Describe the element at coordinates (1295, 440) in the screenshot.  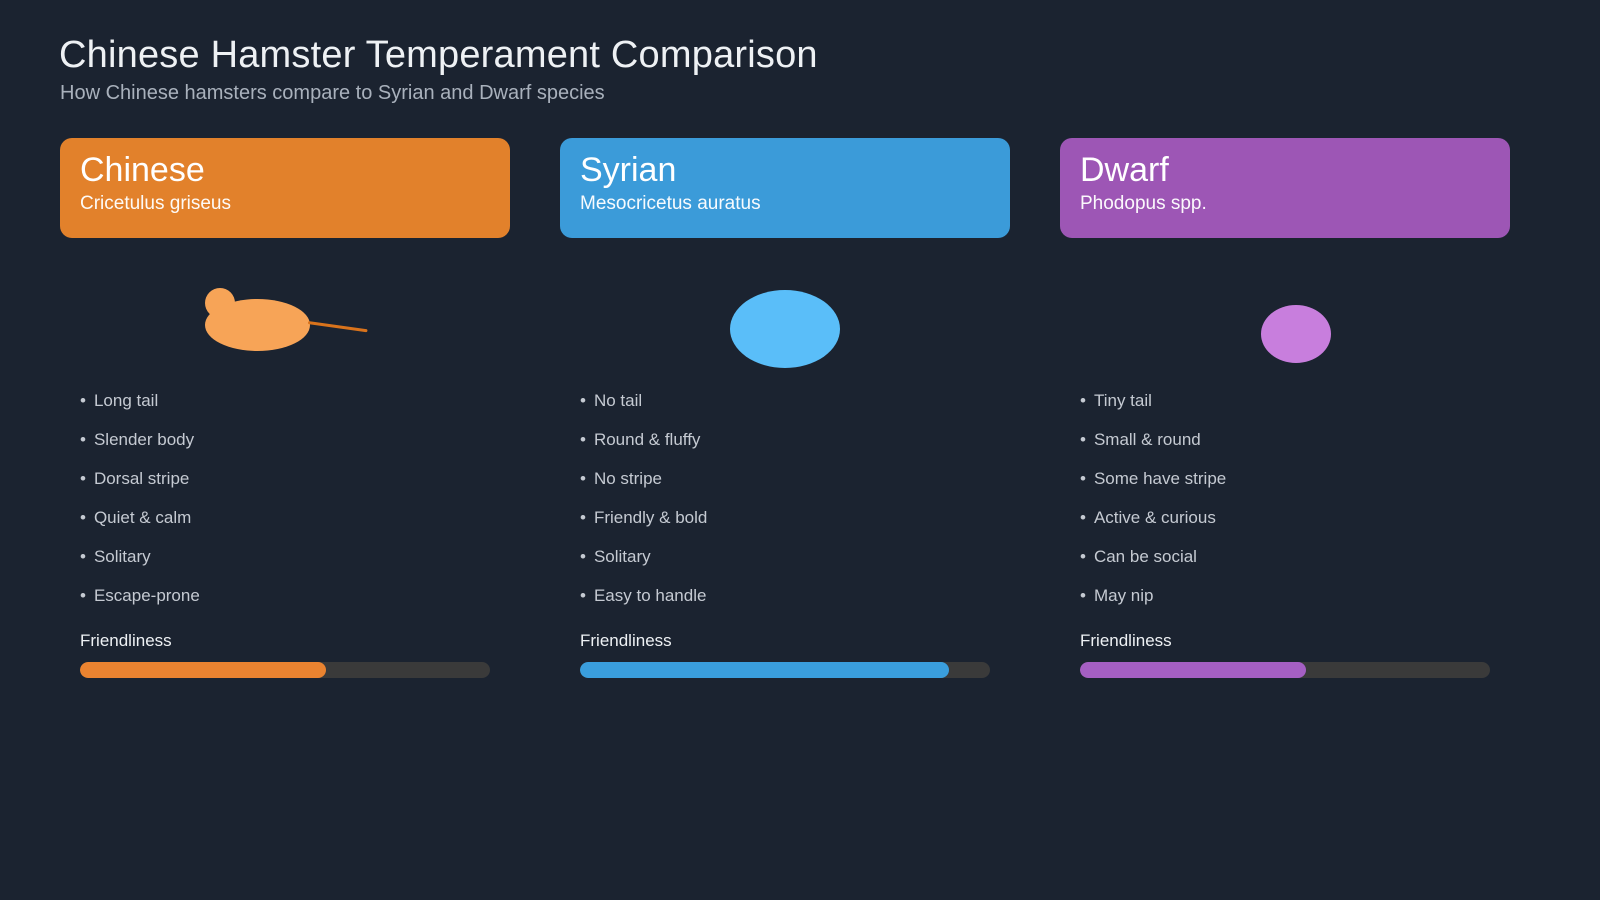
I see `trait-item: • Small & round` at that location.